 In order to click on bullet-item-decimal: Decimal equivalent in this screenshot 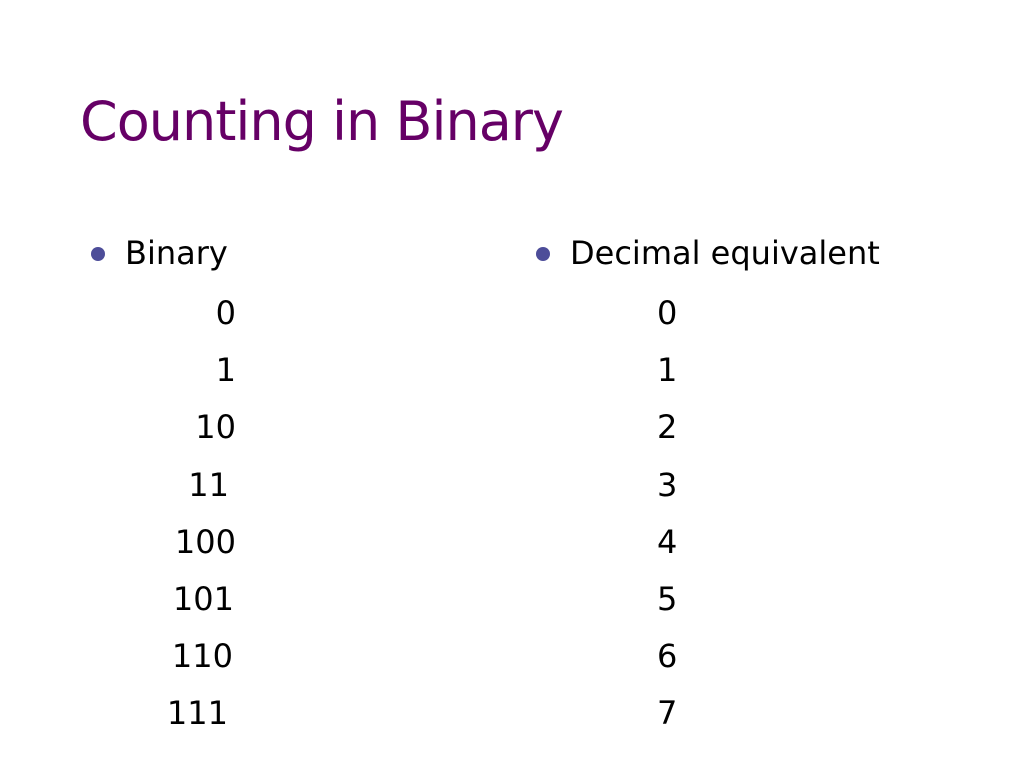, I will do `click(743, 256)`.